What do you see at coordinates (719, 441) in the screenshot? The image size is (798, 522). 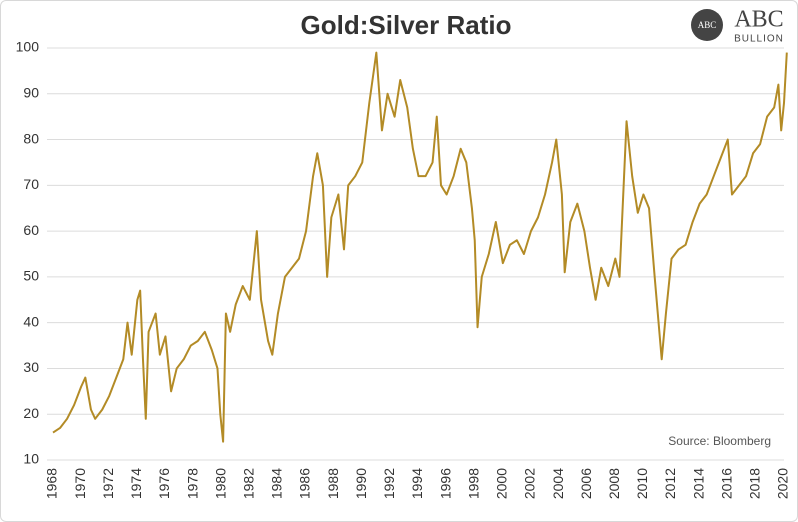 I see `annotation: Source: Bloomberg` at bounding box center [719, 441].